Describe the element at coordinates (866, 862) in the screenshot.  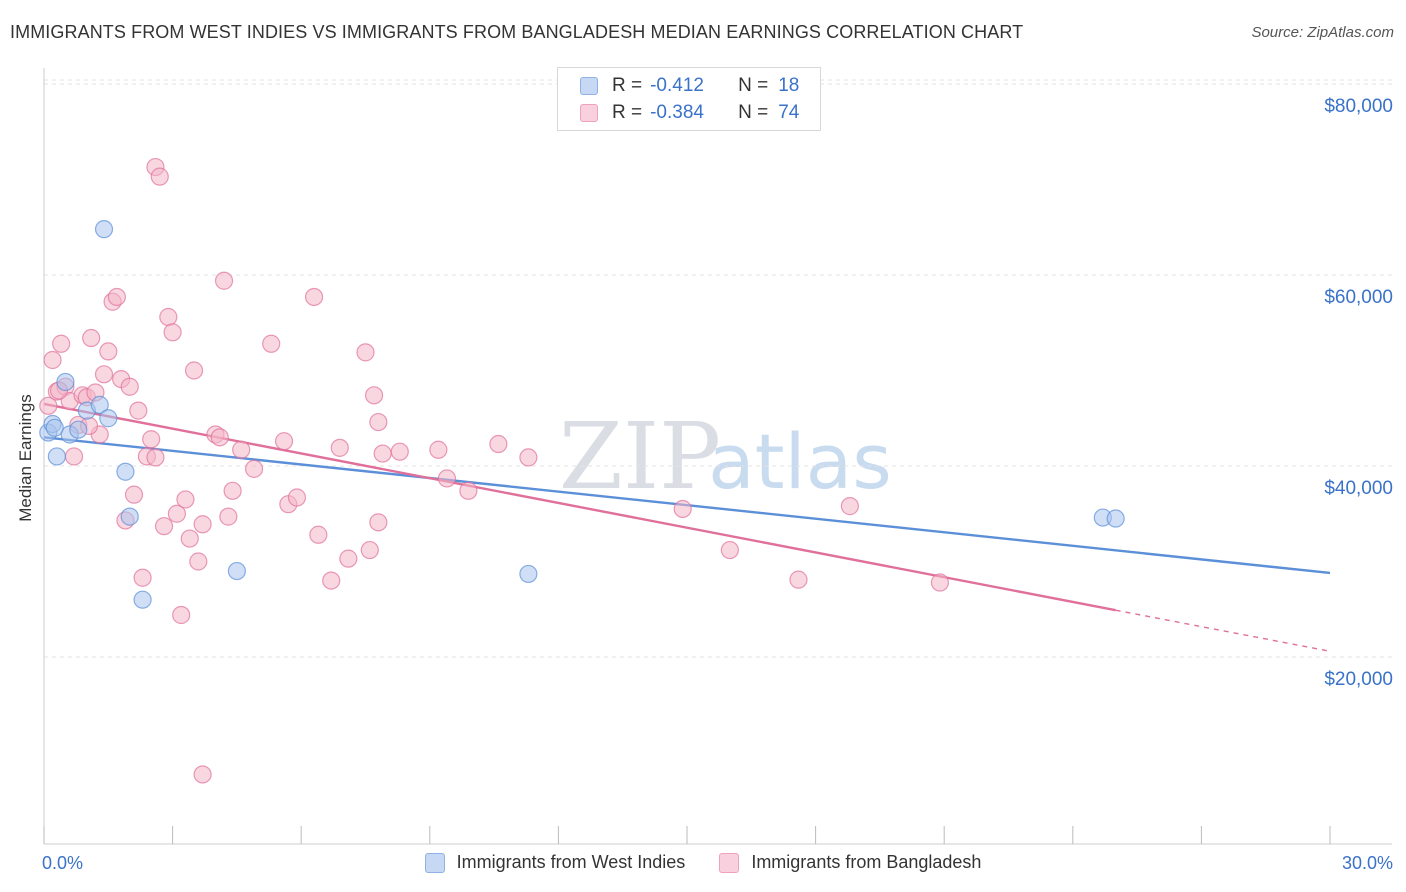
I see `legend-label: Immigrants from Bangladesh` at that location.